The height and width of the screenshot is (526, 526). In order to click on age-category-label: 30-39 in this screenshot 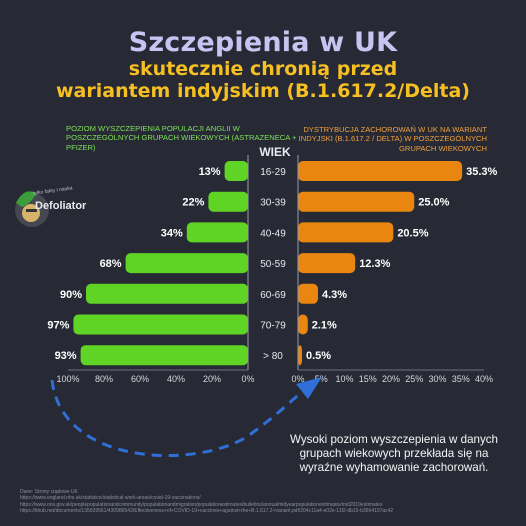, I will do `click(273, 203)`.